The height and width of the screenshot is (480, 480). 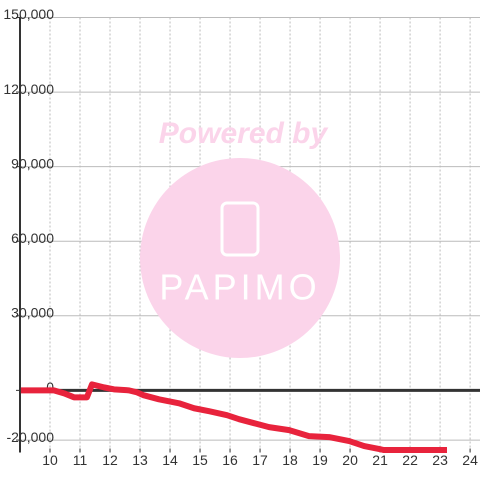 What do you see at coordinates (80, 460) in the screenshot?
I see `x-tick-label: 11` at bounding box center [80, 460].